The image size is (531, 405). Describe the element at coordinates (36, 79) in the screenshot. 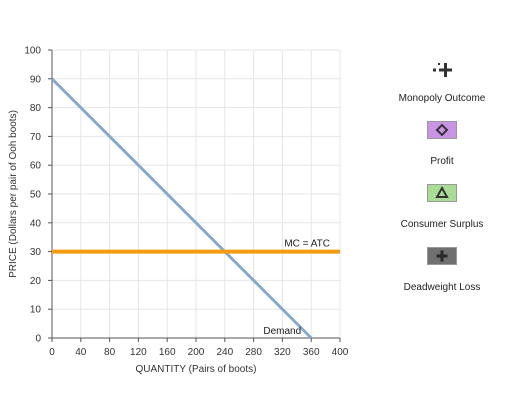

I see `y-tick-label: 90` at that location.